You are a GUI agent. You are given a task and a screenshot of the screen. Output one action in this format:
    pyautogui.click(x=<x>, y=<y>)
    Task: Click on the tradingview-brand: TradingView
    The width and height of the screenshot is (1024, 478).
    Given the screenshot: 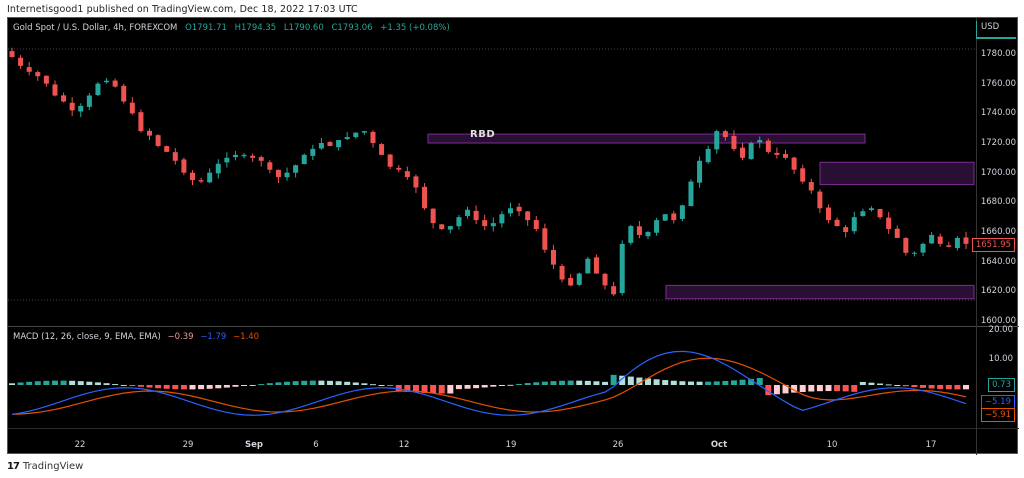 What is the action you would take?
    pyautogui.click(x=53, y=466)
    